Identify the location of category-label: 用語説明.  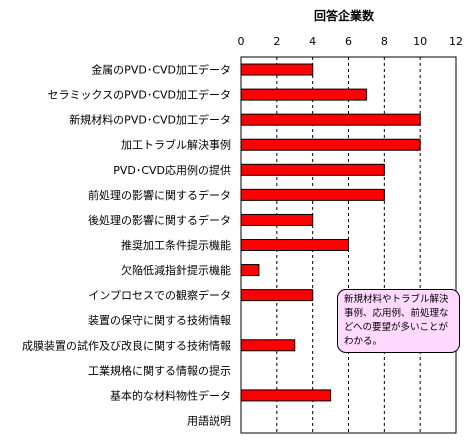
(209, 420).